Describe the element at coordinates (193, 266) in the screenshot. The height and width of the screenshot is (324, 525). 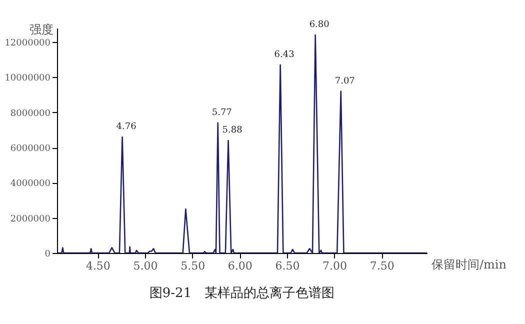
I see `x-tick-label: 5.50` at that location.